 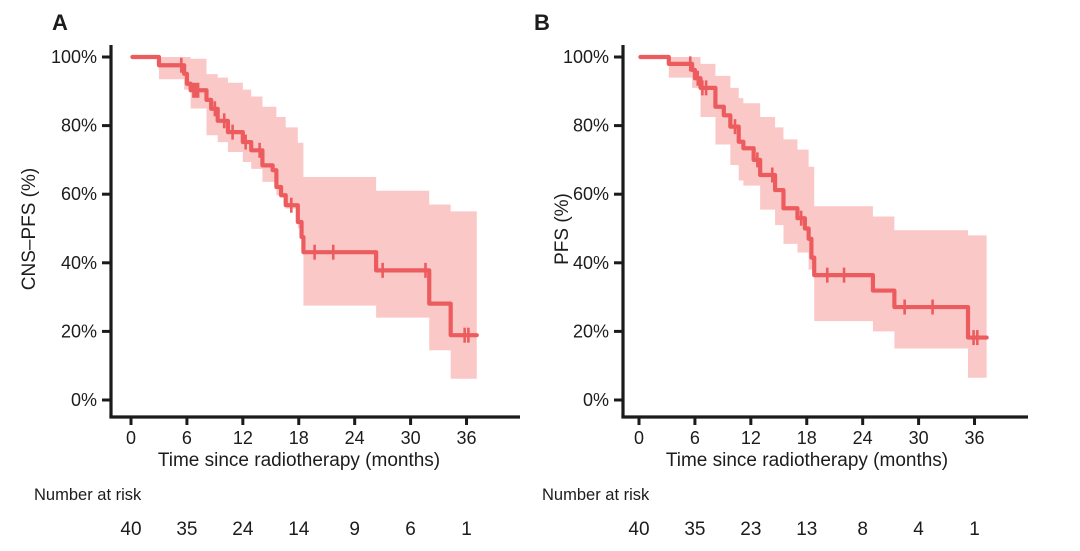 I want to click on risk-count: 14, so click(x=299, y=529).